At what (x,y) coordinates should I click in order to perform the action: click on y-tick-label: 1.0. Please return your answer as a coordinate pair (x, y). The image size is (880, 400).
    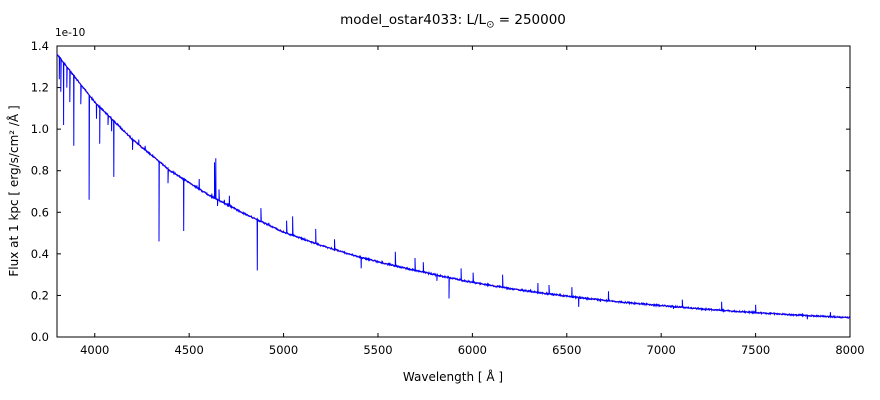
    Looking at the image, I should click on (40, 129).